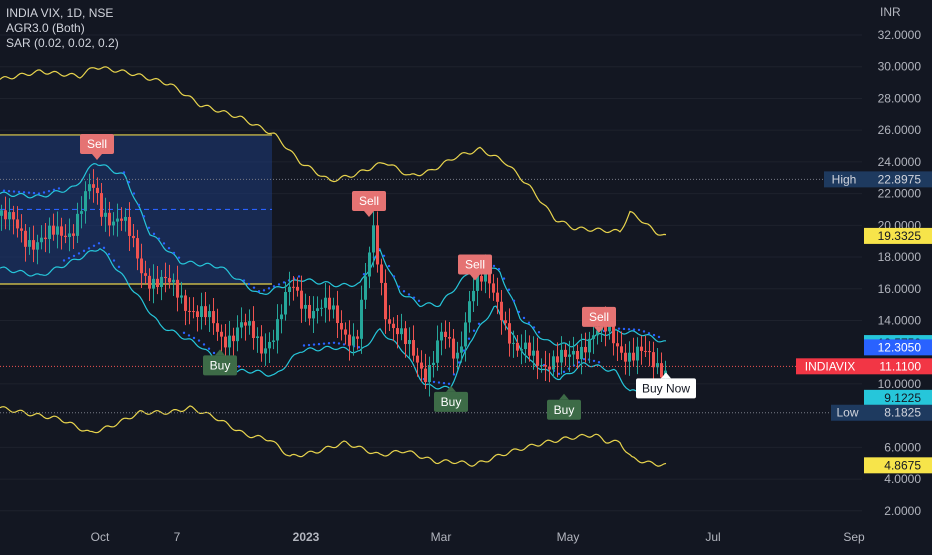 This screenshot has height=555, width=932. What do you see at coordinates (599, 316) in the screenshot?
I see `signal-tag-box` at bounding box center [599, 316].